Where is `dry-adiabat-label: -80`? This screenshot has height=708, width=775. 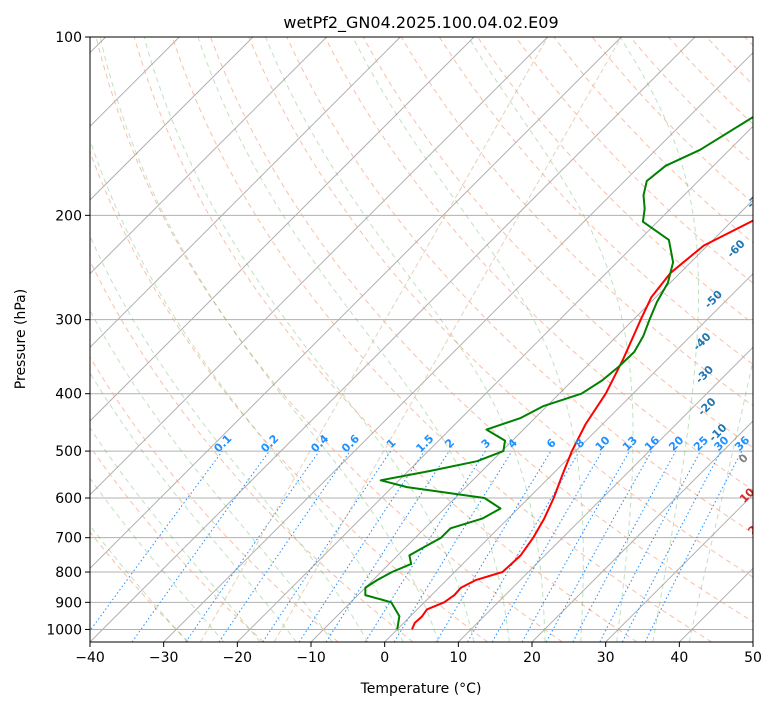
dry-adiabat-label: -80 is located at coordinates (771, 146).